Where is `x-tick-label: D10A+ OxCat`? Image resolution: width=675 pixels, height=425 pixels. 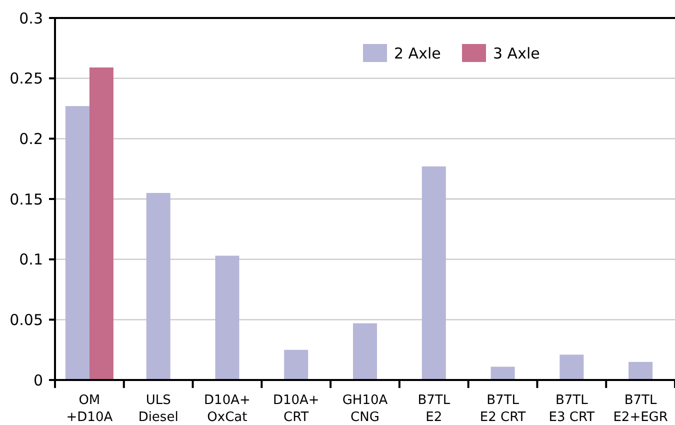 x-tick-label: D10A+ OxCat is located at coordinates (227, 409).